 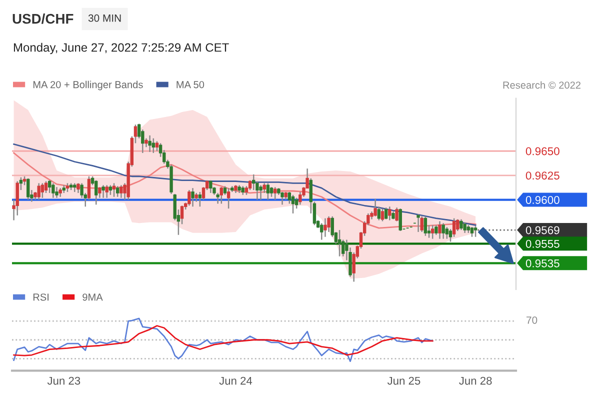 I want to click on text: 30 MIN, so click(x=104, y=18).